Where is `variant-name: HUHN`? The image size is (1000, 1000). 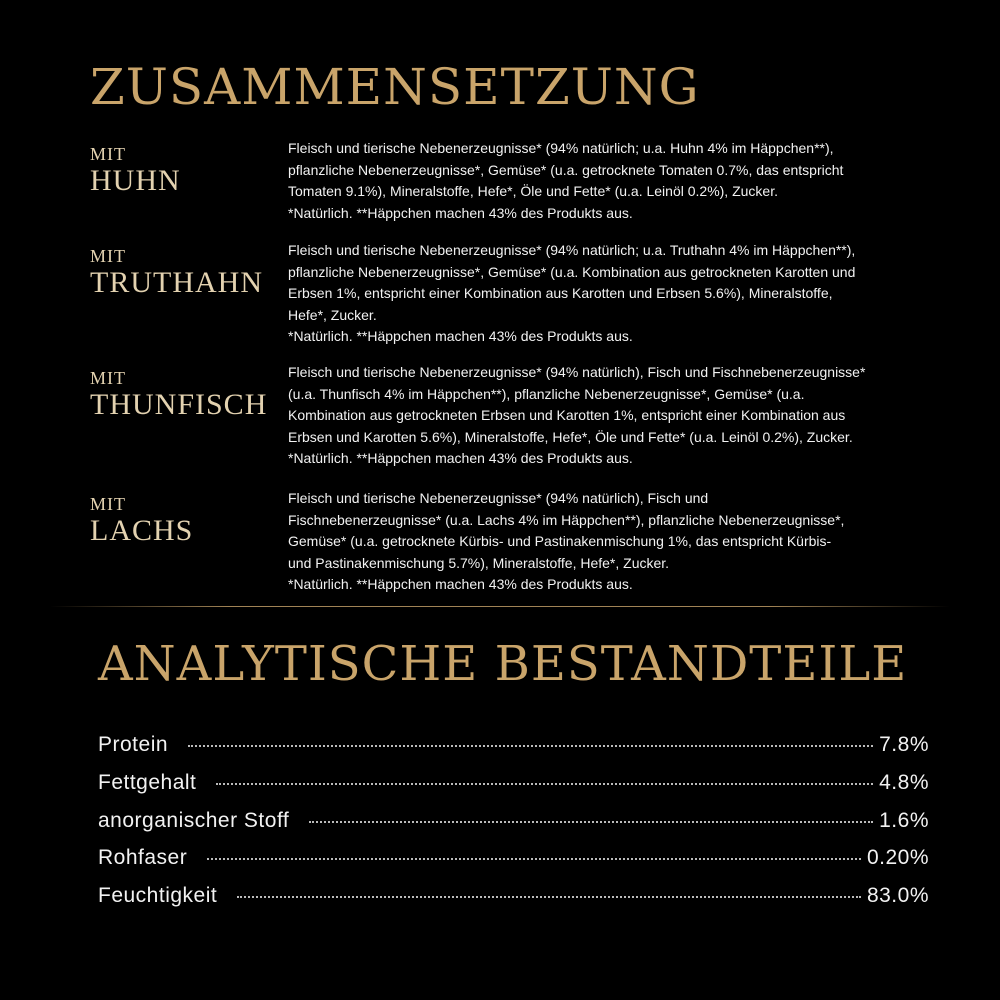 variant-name: HUHN is located at coordinates (135, 180).